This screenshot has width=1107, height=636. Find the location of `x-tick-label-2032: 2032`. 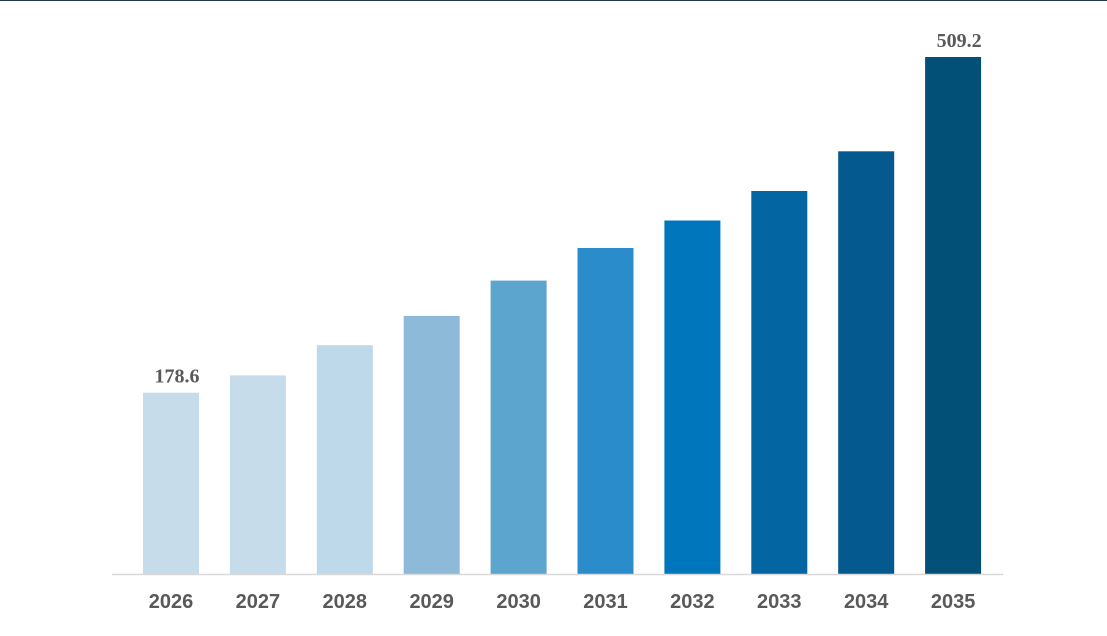

x-tick-label-2032: 2032 is located at coordinates (692, 602).